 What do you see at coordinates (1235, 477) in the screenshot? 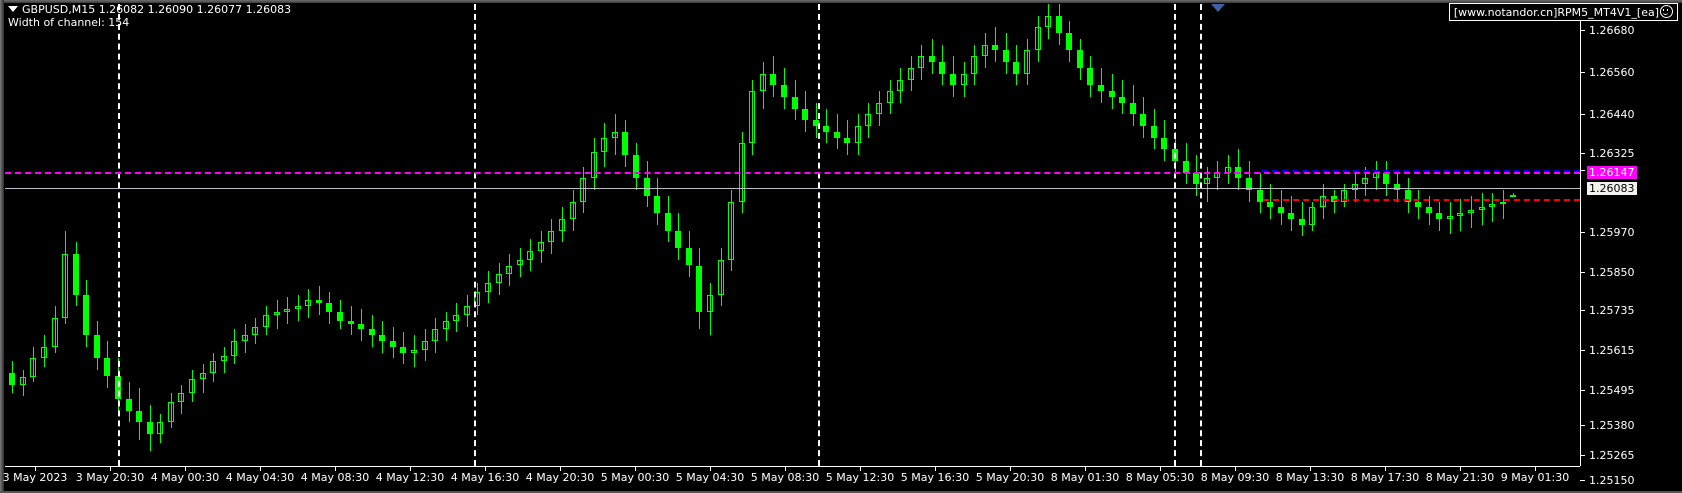
I see `time-axis-label: 8 May 09:30` at bounding box center [1235, 477].